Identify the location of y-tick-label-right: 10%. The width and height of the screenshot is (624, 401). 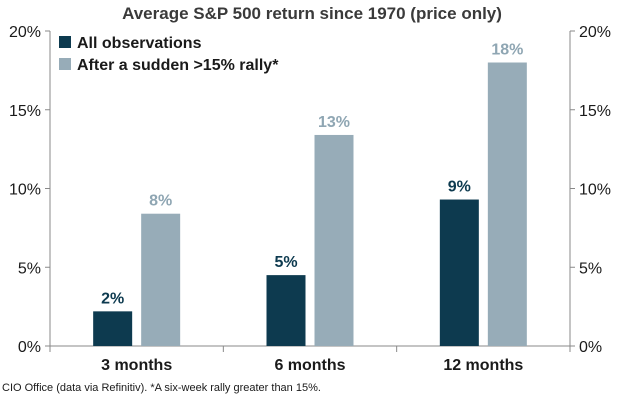
(595, 190).